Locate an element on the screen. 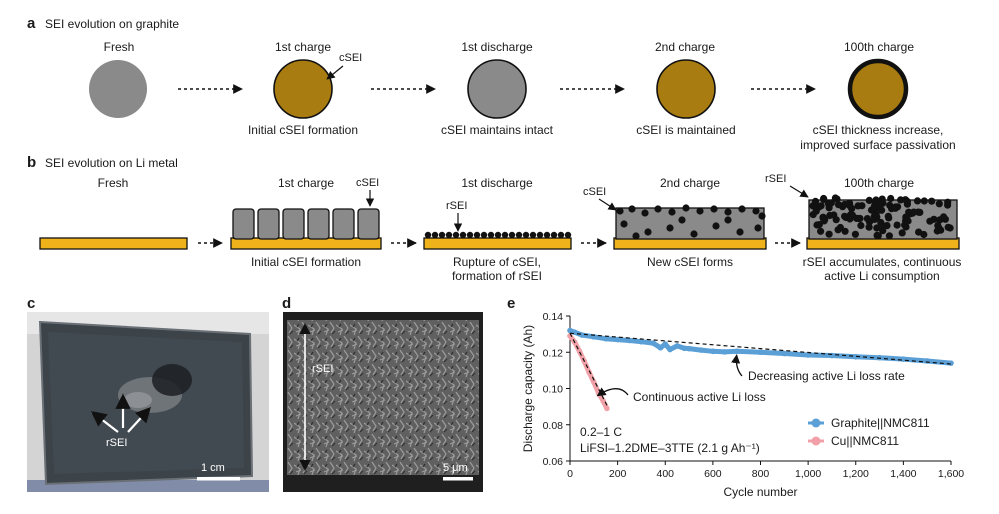 This screenshot has width=999, height=514. x-tick-label: 1,400 is located at coordinates (903, 474).